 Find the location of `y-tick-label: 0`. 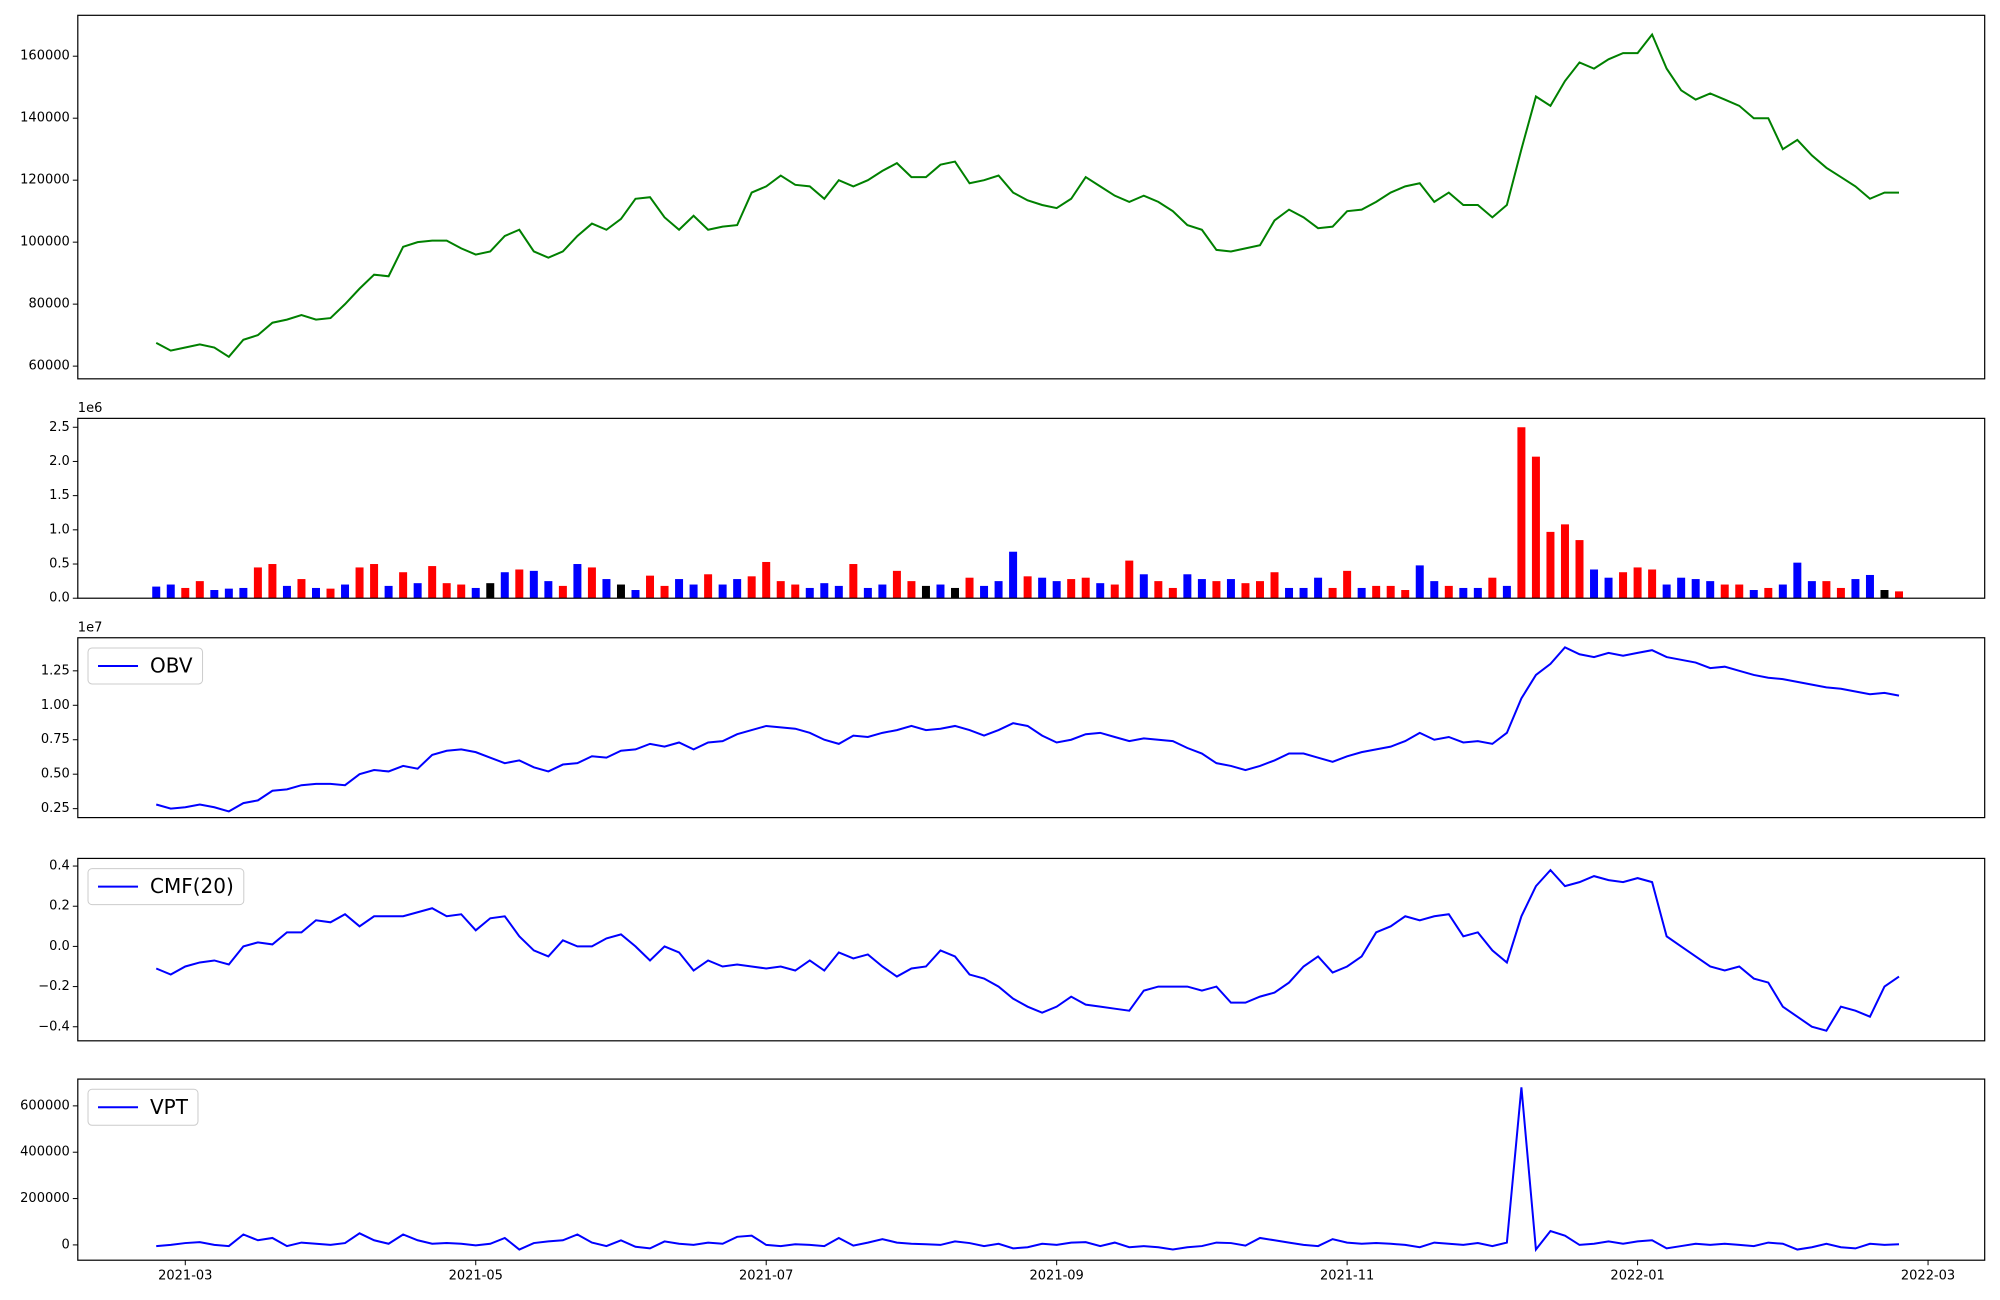

y-tick-label: 0 is located at coordinates (66, 1244).